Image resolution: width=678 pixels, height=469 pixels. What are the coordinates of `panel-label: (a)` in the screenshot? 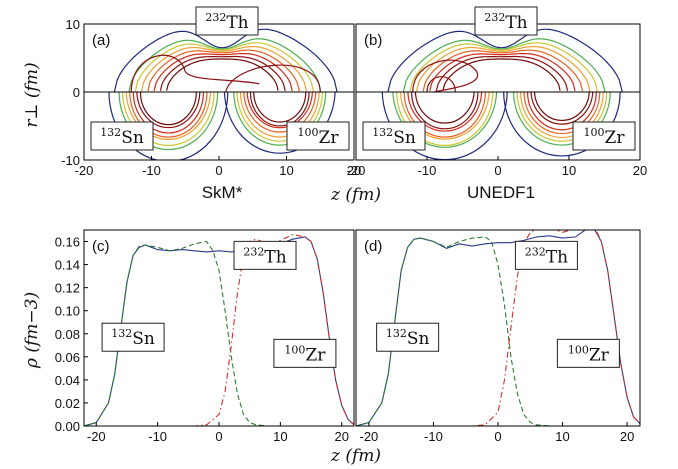 It's located at (101, 40).